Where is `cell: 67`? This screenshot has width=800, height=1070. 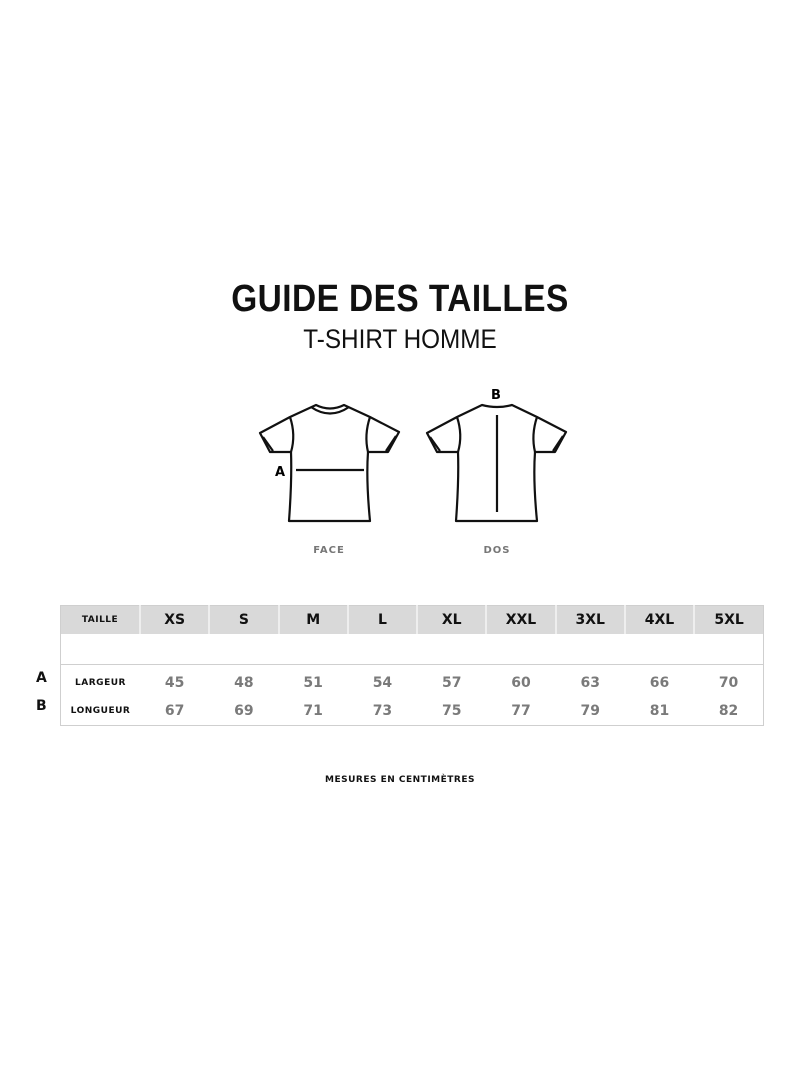 cell: 67 is located at coordinates (174, 711).